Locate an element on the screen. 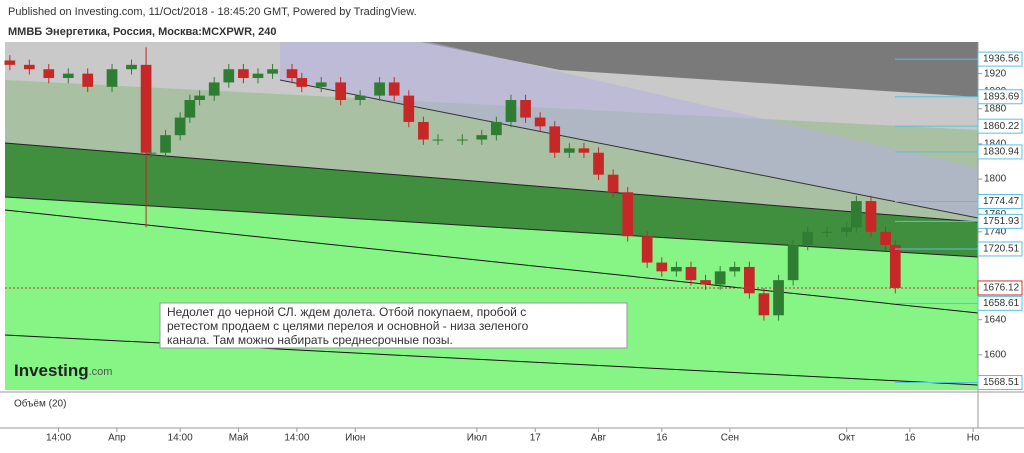 The height and width of the screenshot is (453, 1024). price-label: 1658.61 is located at coordinates (1001, 303).